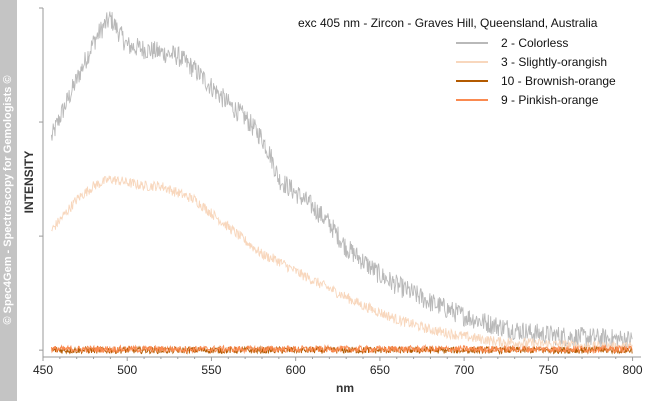 This screenshot has height=401, width=646. Describe the element at coordinates (554, 62) in the screenshot. I see `legend-label: 3 - Slightly-orangish` at that location.